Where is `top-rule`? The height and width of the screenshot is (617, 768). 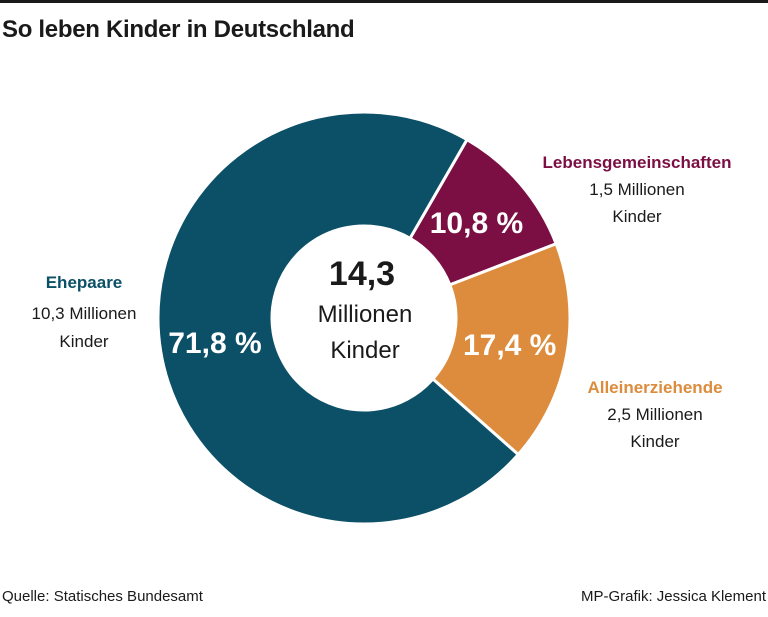
top-rule is located at coordinates (384, 1).